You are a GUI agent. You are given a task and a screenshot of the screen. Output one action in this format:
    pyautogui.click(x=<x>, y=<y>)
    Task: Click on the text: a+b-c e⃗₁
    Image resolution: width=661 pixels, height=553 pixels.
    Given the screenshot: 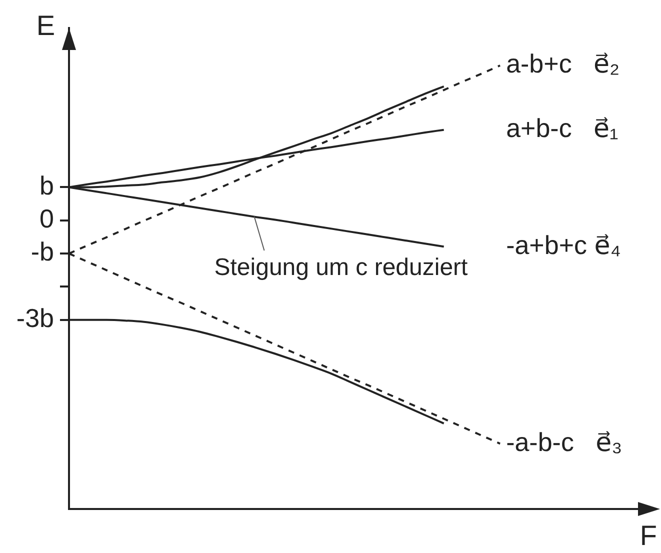 What is the action you would take?
    pyautogui.click(x=562, y=128)
    